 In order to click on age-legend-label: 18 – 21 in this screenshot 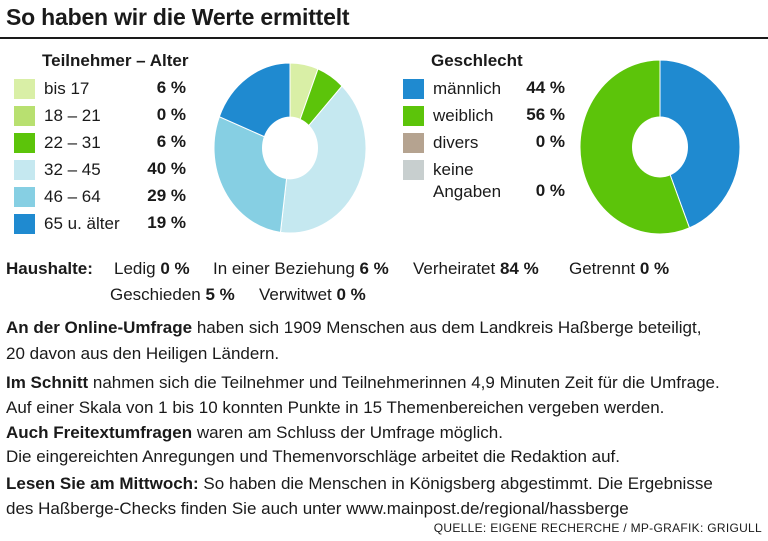, I will do `click(72, 115)`.